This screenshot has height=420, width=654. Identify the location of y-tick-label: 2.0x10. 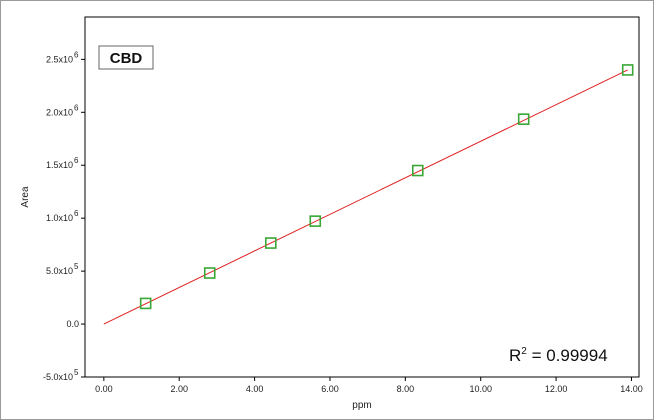
(59, 112).